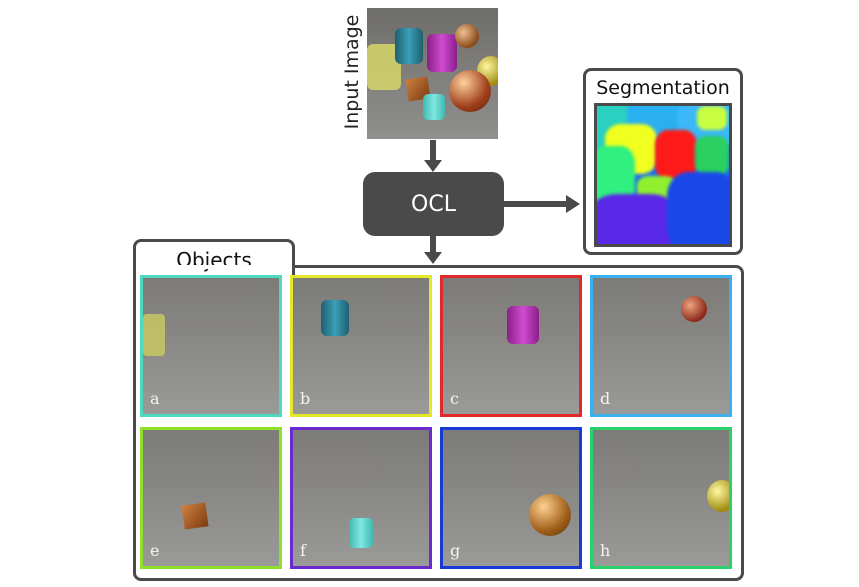  Describe the element at coordinates (335, 318) in the screenshot. I see `teal-cylinder-obj` at that location.